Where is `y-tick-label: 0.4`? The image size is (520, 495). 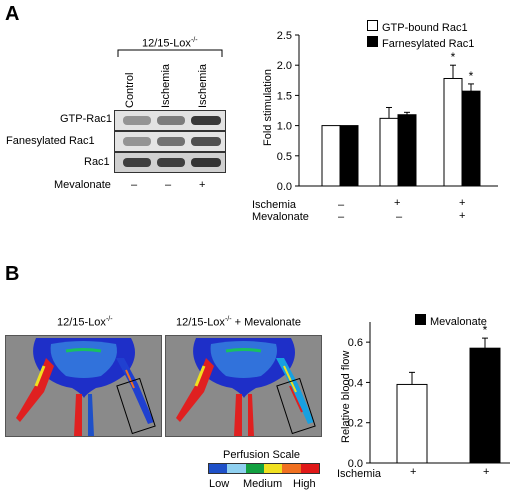 y-tick-label: 0.4 is located at coordinates (355, 383).